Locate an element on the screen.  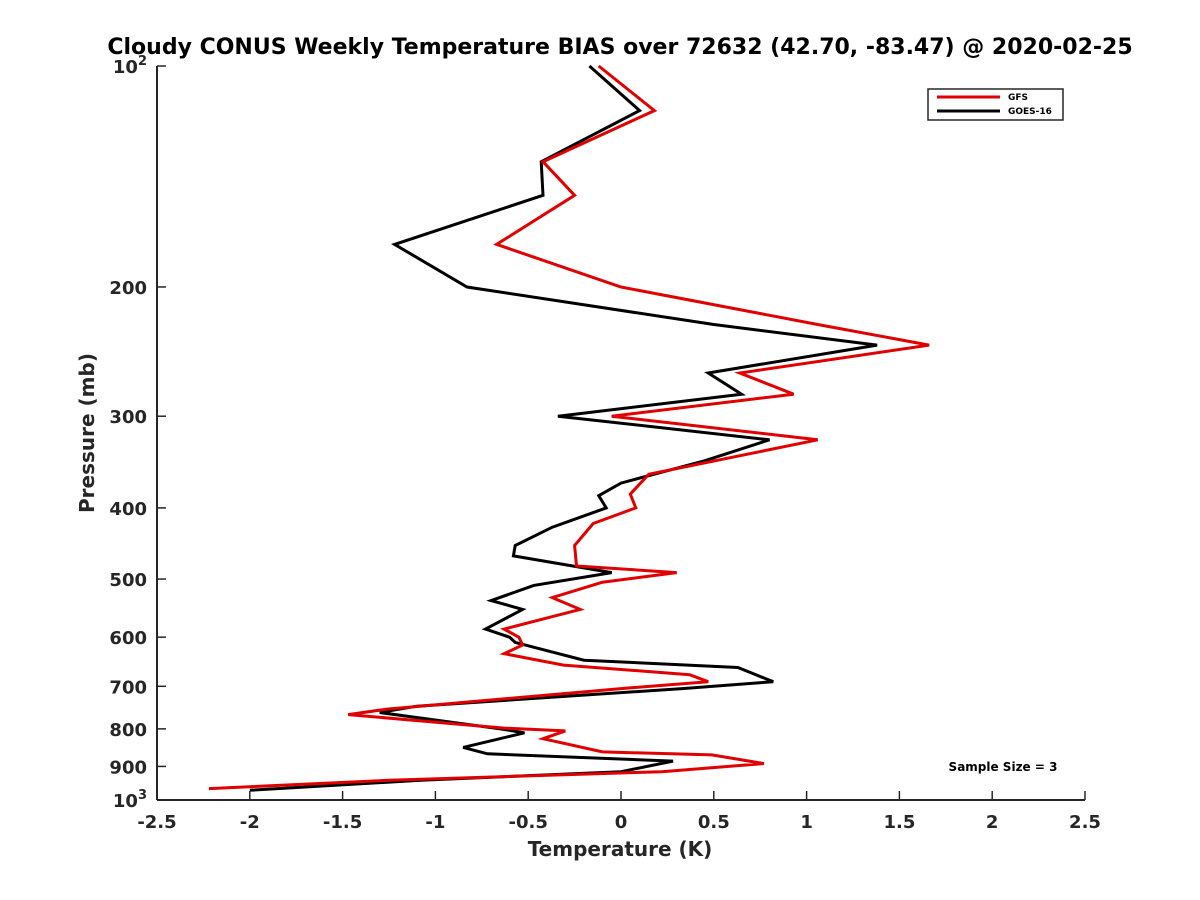
y-tick-label-base: 900 is located at coordinates (128, 767).